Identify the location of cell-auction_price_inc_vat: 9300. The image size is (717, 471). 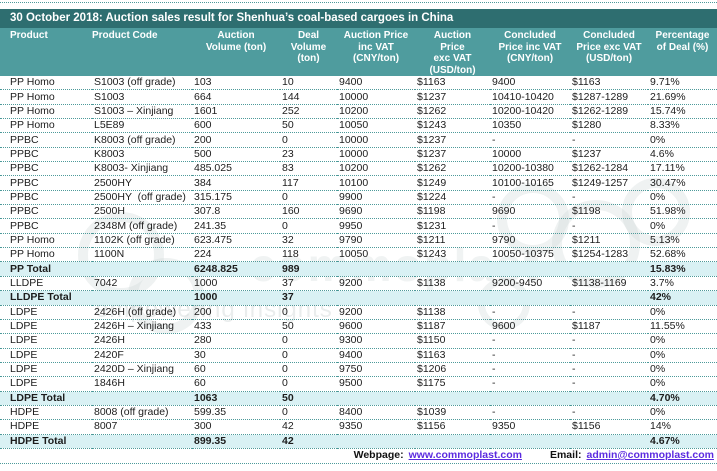
(376, 341).